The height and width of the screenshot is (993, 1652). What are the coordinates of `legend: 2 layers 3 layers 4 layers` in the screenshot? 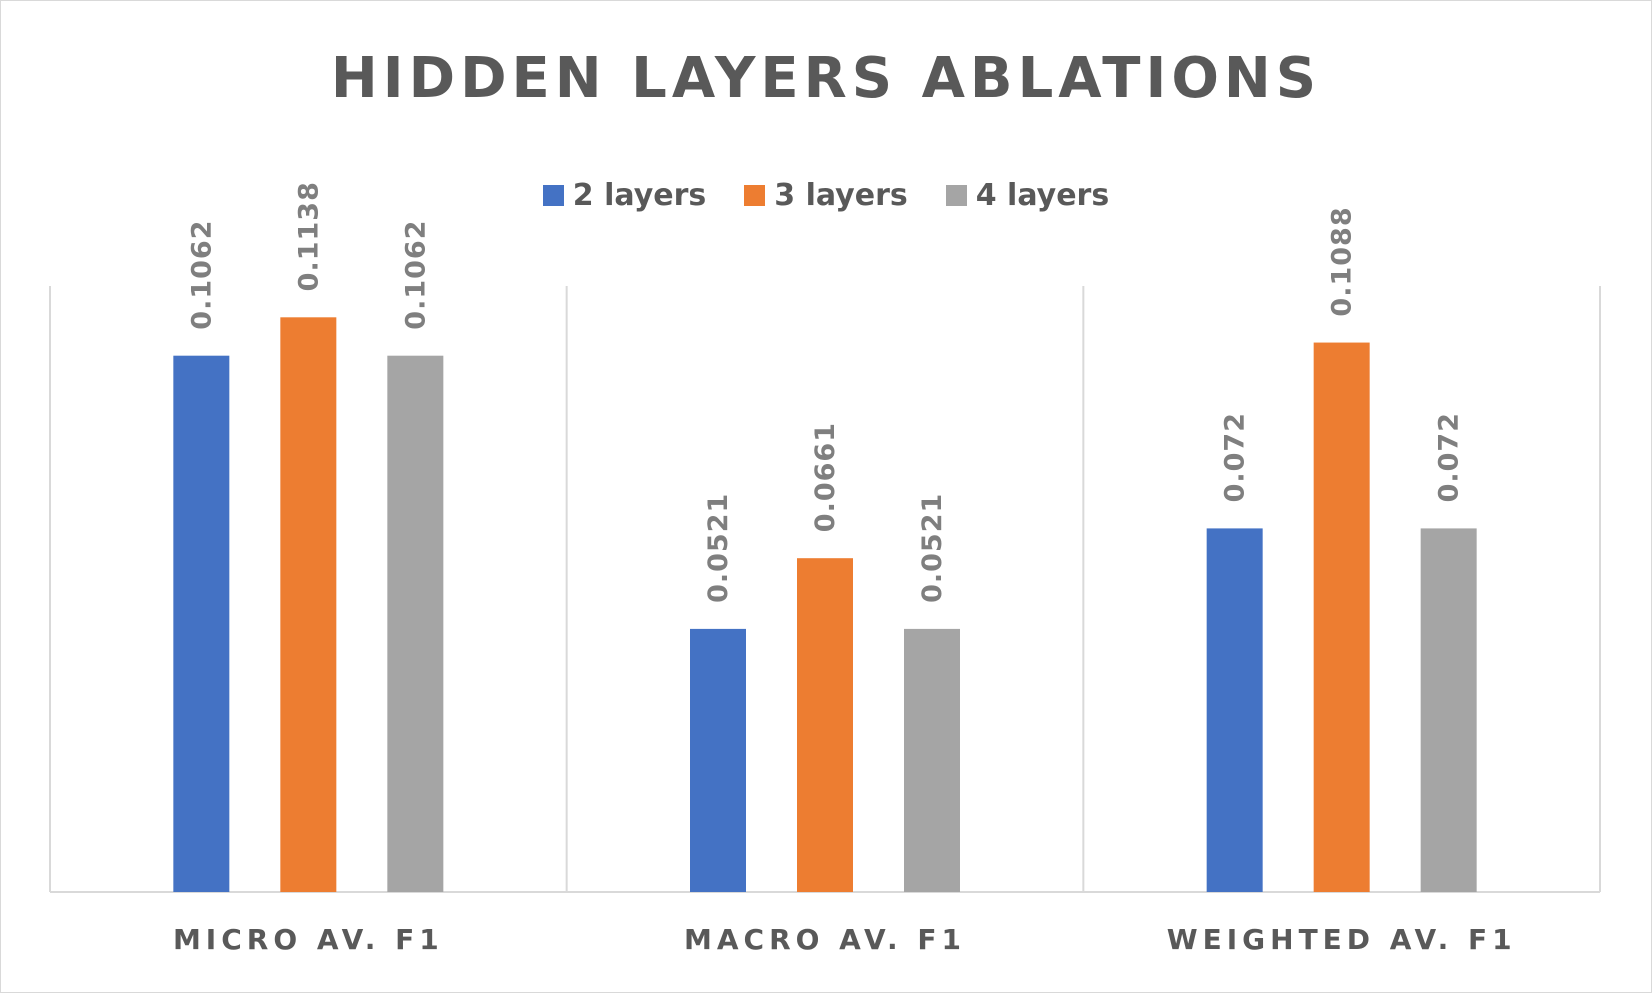 It's located at (826, 195).